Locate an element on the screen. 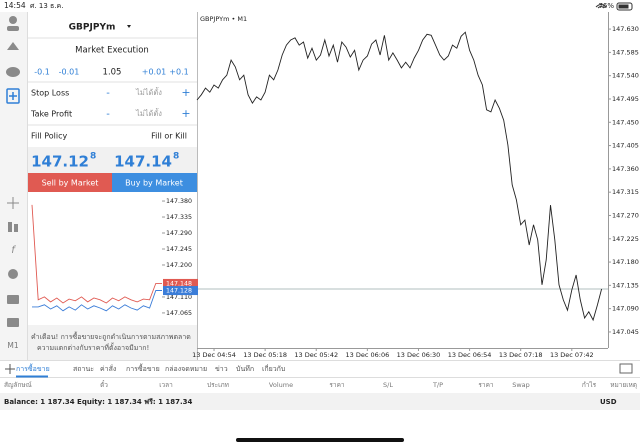  stop-loss-label: Stop Loss is located at coordinates (50, 93).